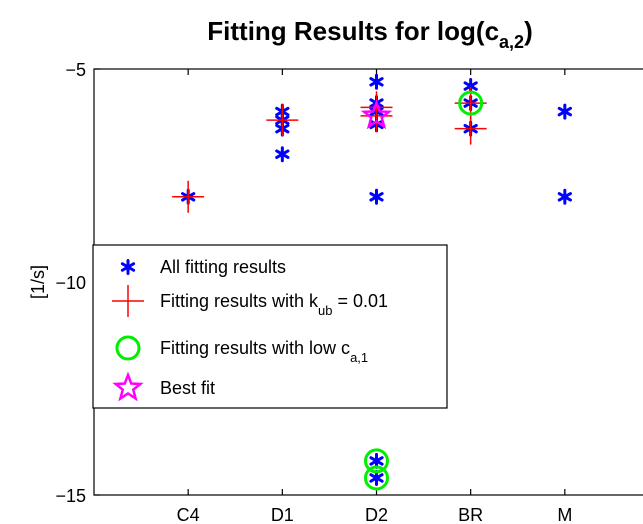  Describe the element at coordinates (187, 388) in the screenshot. I see `legend-label-best: Best fit` at that location.